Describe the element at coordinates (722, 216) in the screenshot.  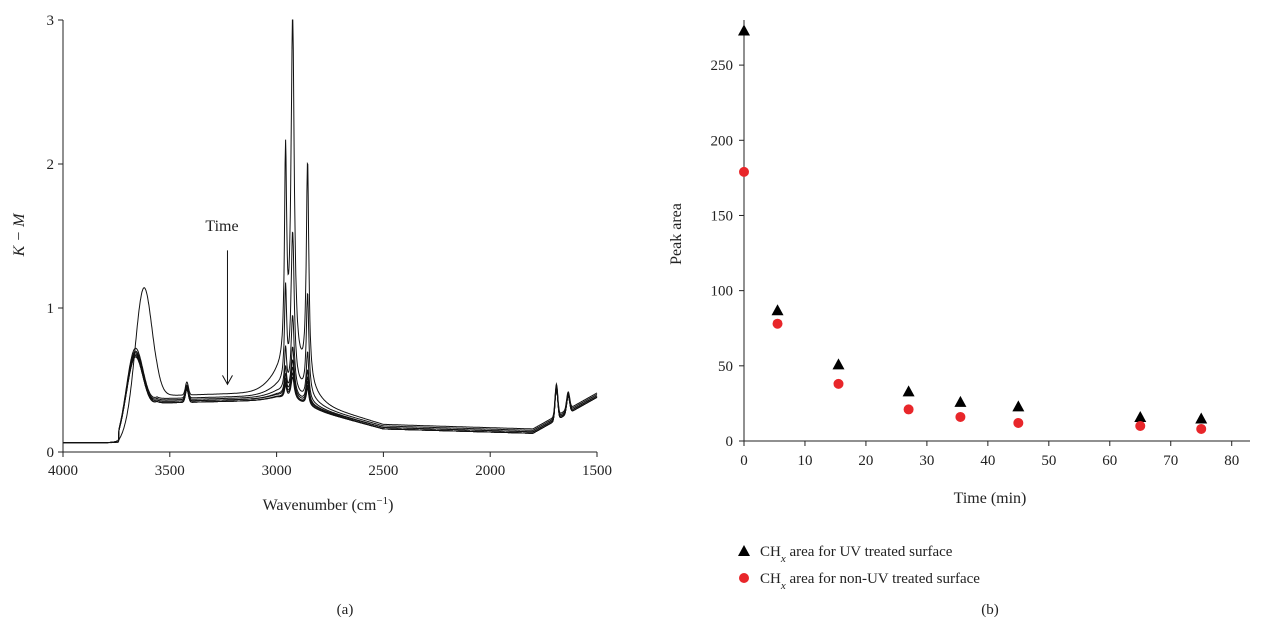
I see `peak-area-y-tick-label: 150` at that location.